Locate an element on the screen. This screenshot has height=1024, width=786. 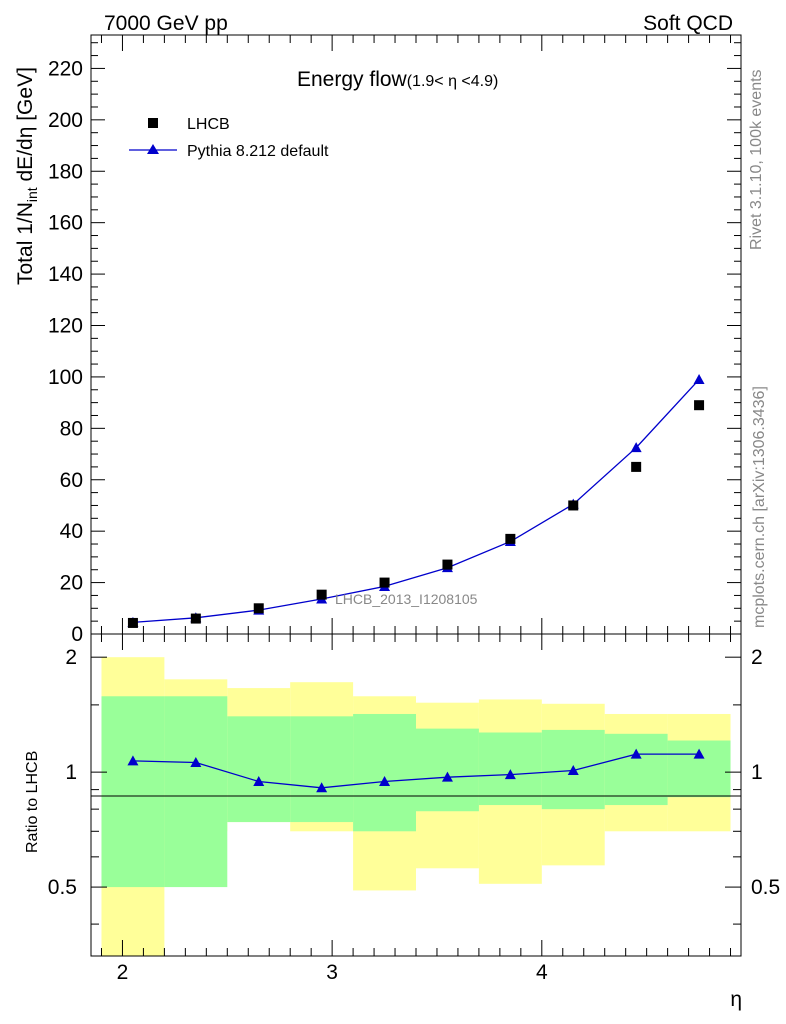
x-tick-label: 4 is located at coordinates (542, 972).